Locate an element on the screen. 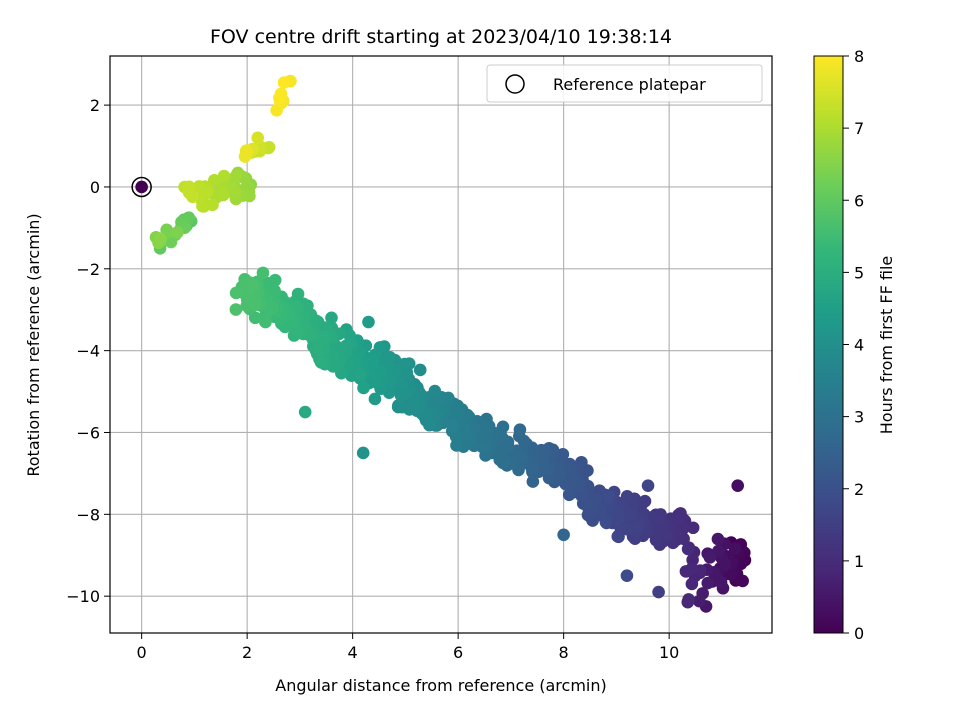 The height and width of the screenshot is (720, 960). colorbar-tick-label: 3 is located at coordinates (859, 417).